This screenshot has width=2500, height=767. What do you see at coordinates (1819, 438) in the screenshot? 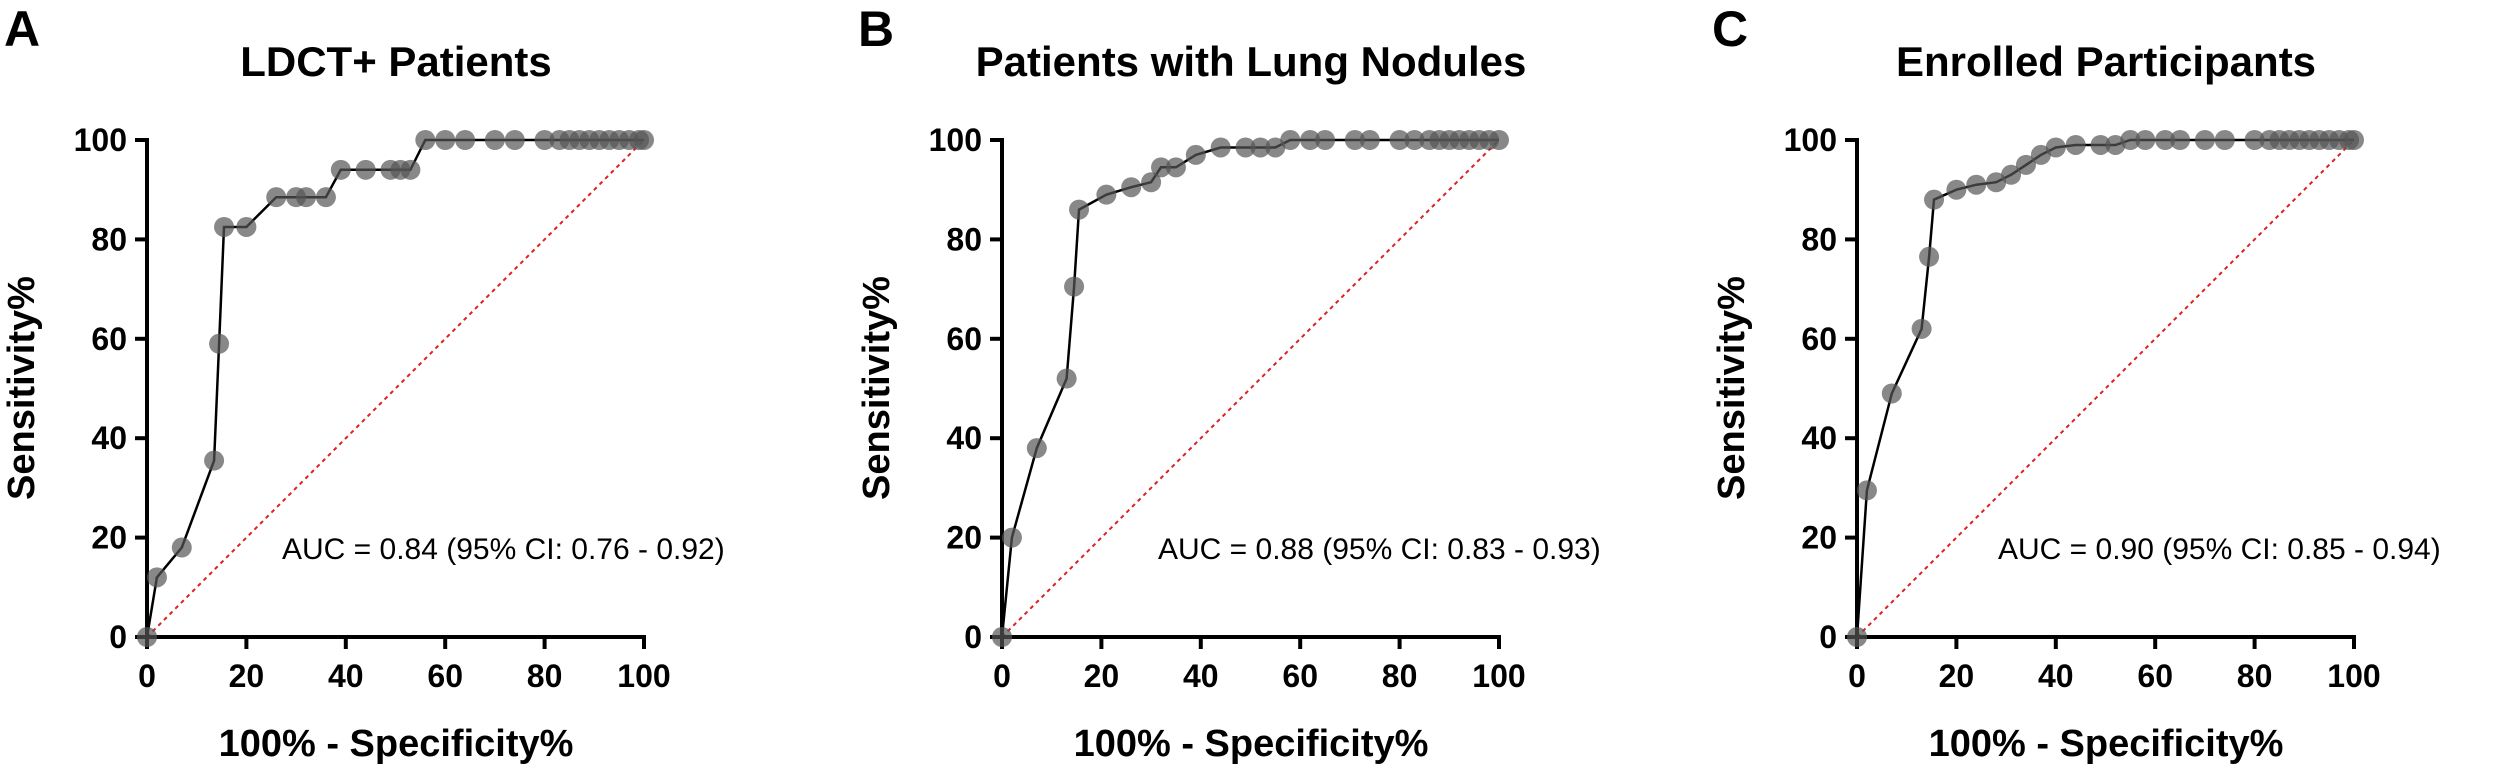
I see `y-tick-label: 40` at bounding box center [1819, 438].